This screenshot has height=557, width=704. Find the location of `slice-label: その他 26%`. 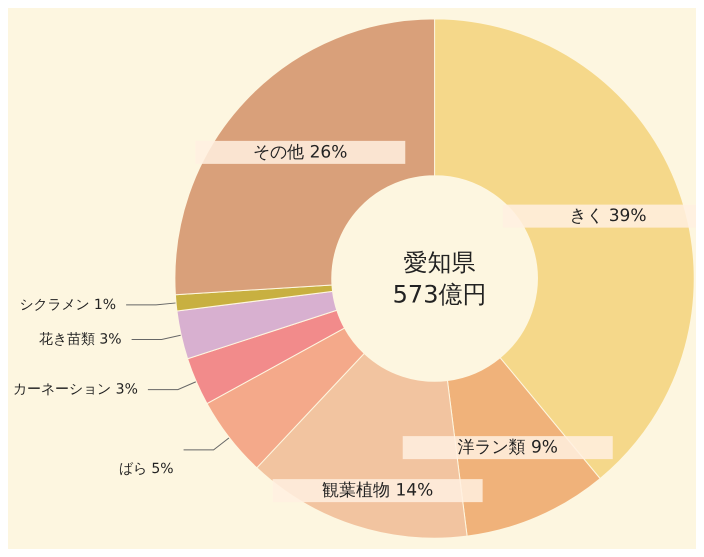

slice-label: その他 26% is located at coordinates (300, 152).